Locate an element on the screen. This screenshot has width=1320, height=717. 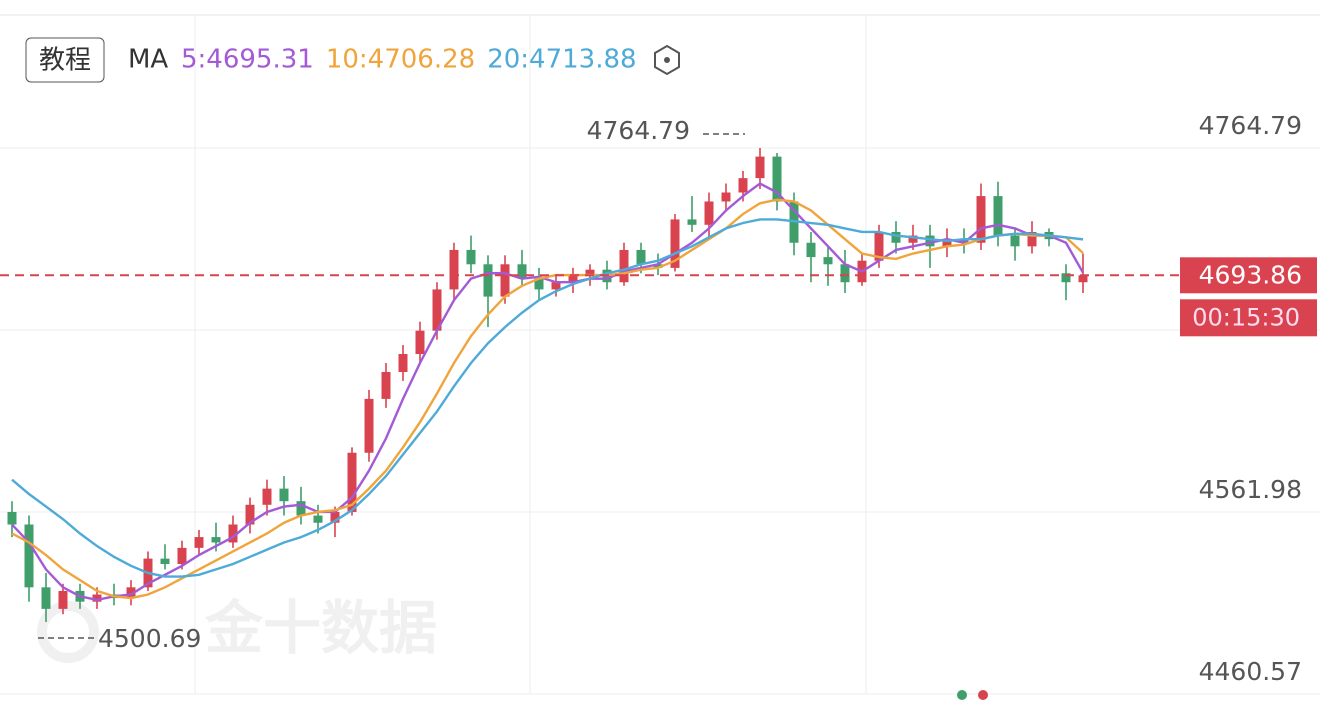
min-label: 4500.69 is located at coordinates (149, 638).